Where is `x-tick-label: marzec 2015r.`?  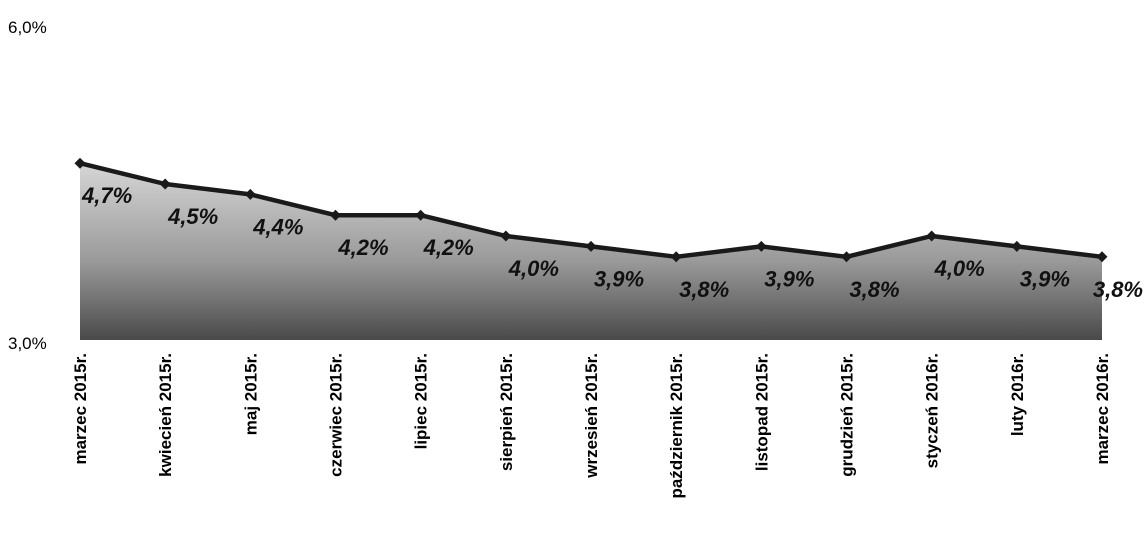
x-tick-label: marzec 2015r. is located at coordinates (80, 409).